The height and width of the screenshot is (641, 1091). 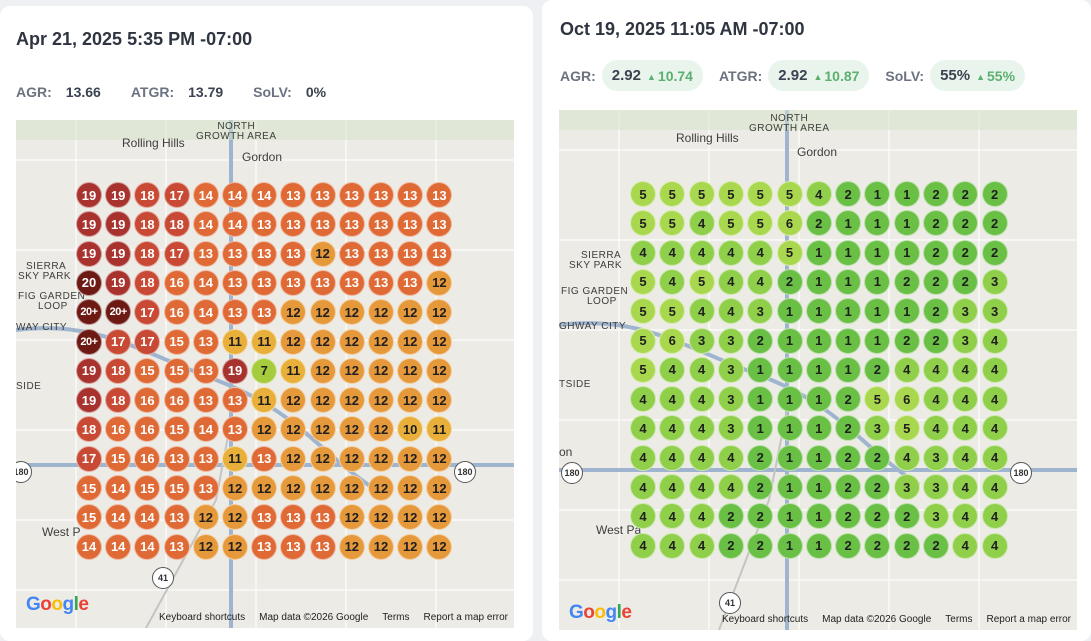 What do you see at coordinates (235, 458) in the screenshot?
I see `left-rank-dot: 11` at bounding box center [235, 458].